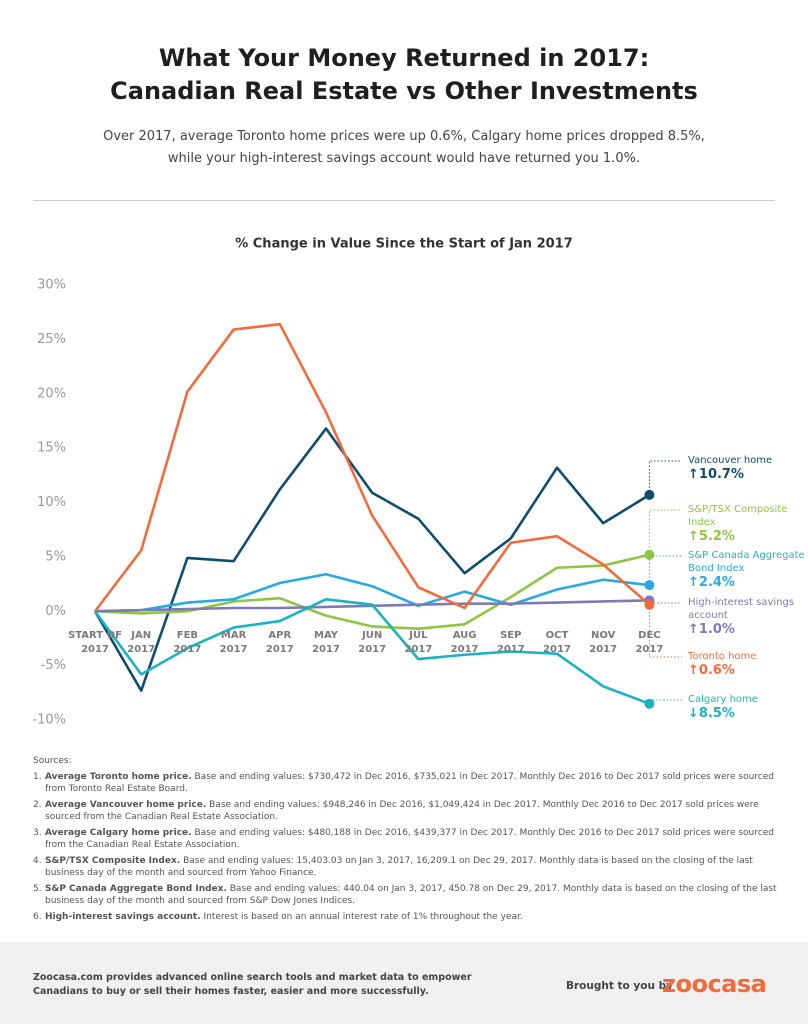 Image resolution: width=808 pixels, height=1024 pixels. I want to click on series-label: Vancouver home ↑10.7%, so click(748, 468).